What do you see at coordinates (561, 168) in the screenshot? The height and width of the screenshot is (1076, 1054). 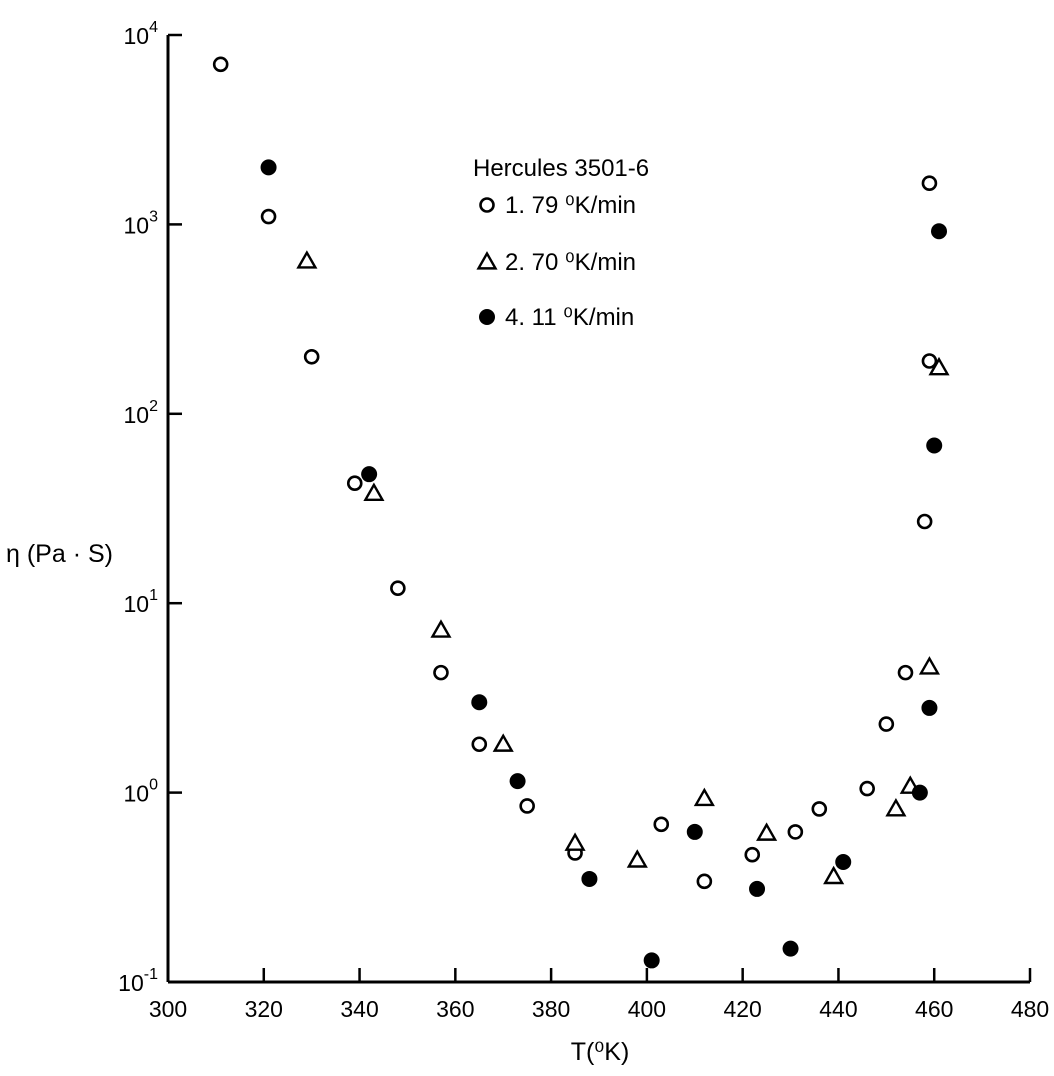 I see `legend-title: Hercules 3501-6` at bounding box center [561, 168].